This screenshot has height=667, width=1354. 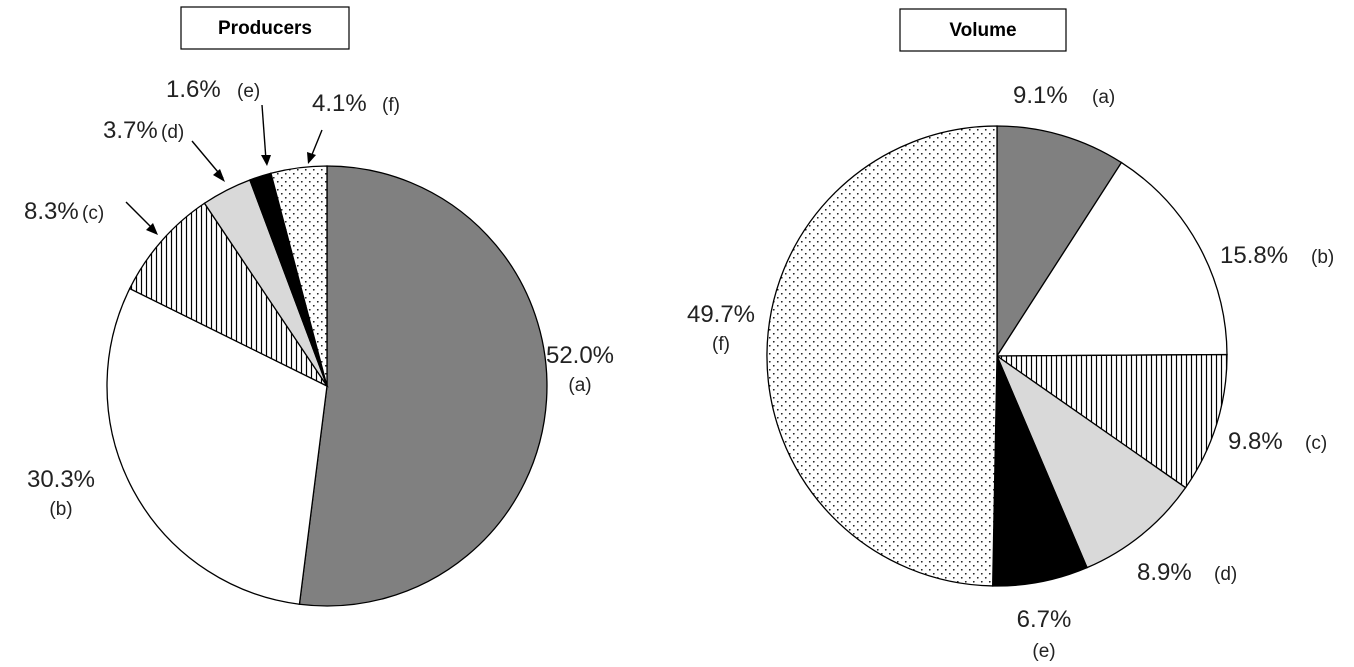 I want to click on volume-slice-c, so click(x=1111, y=421).